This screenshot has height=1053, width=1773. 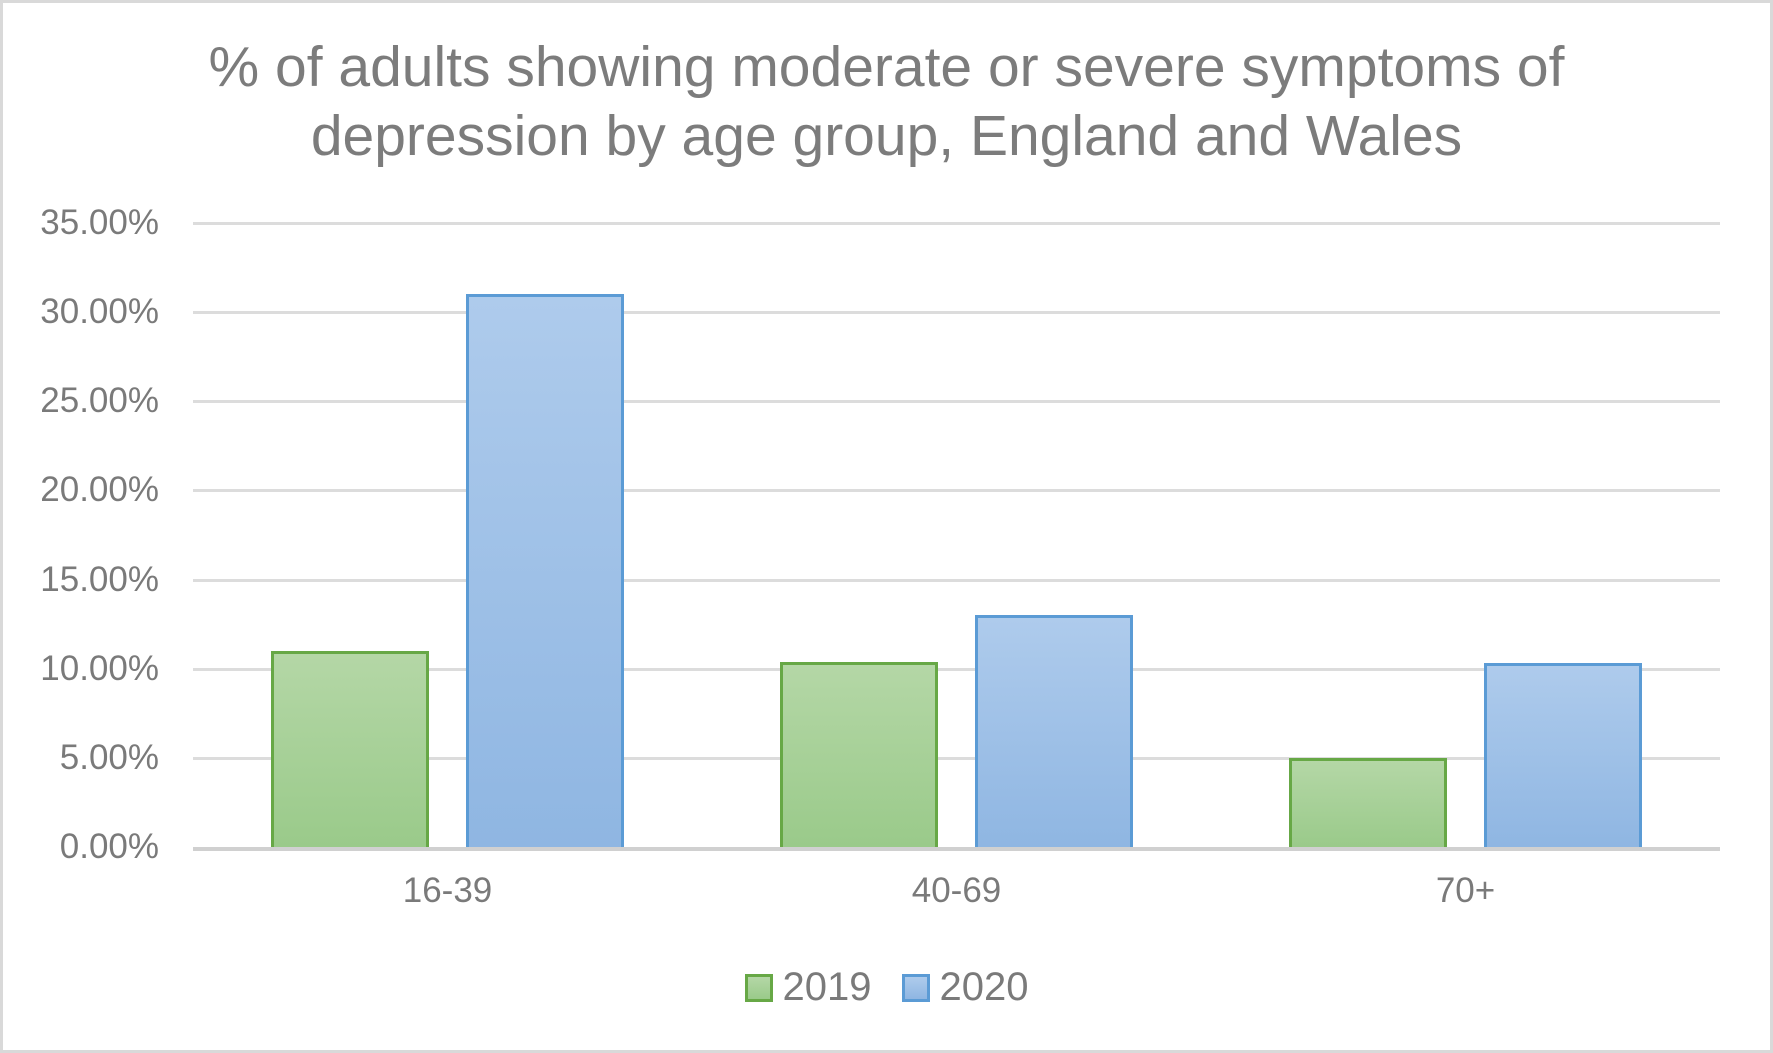 I want to click on legend-swatch-2019, so click(x=758, y=987).